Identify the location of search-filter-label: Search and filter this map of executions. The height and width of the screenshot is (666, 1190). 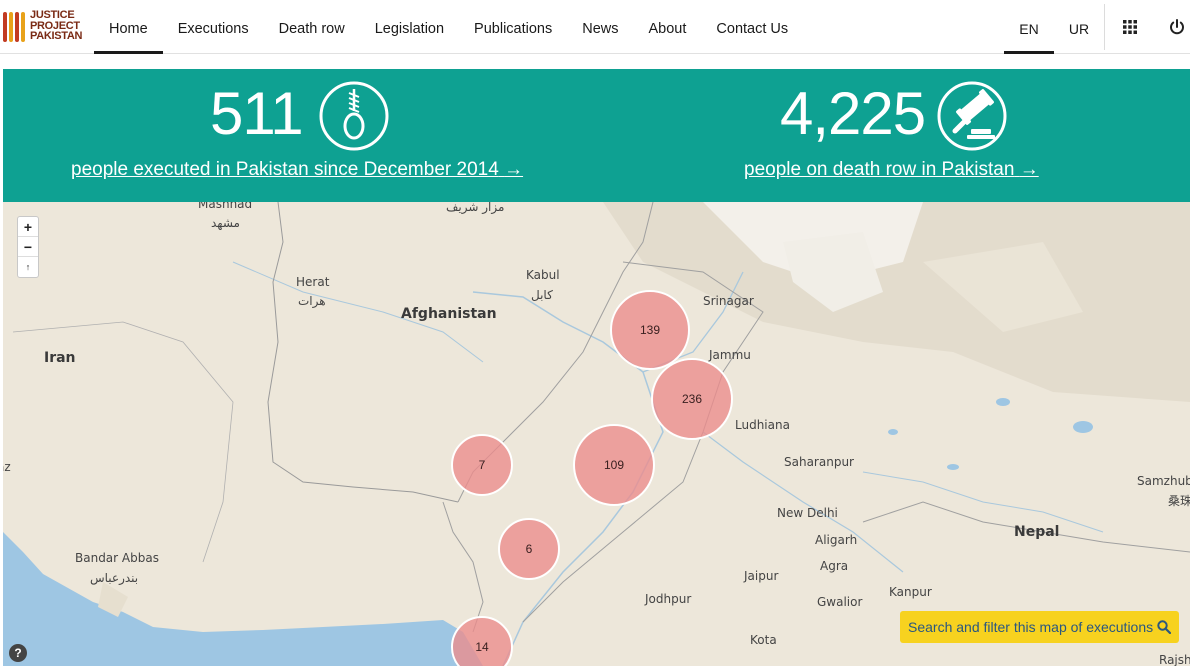
(1031, 627).